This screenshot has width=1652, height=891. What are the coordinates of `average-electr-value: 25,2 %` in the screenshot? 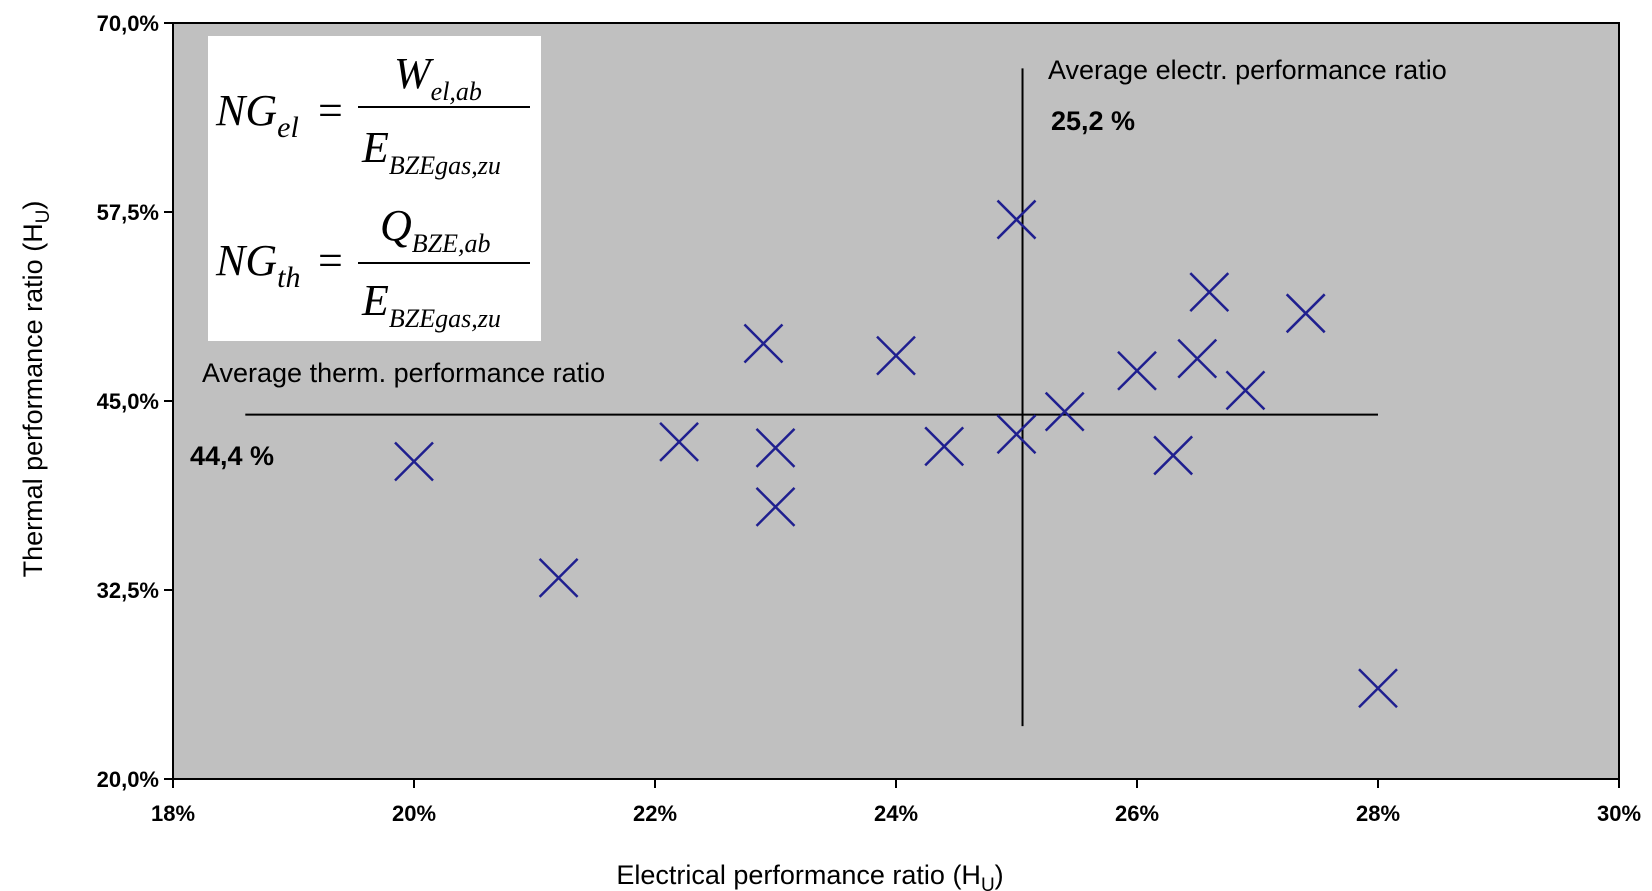 It's located at (1093, 121).